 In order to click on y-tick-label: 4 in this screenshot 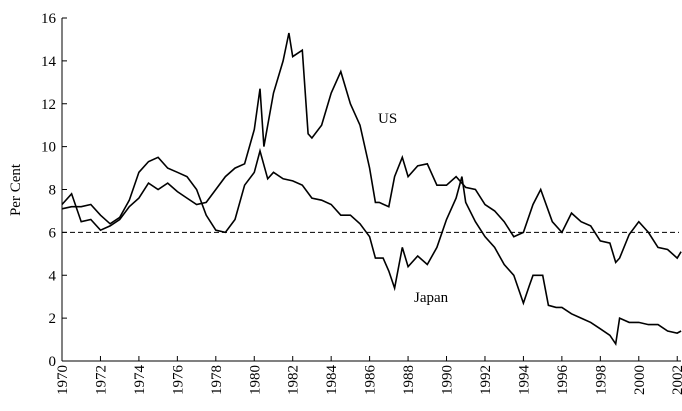, I will do `click(53, 276)`.